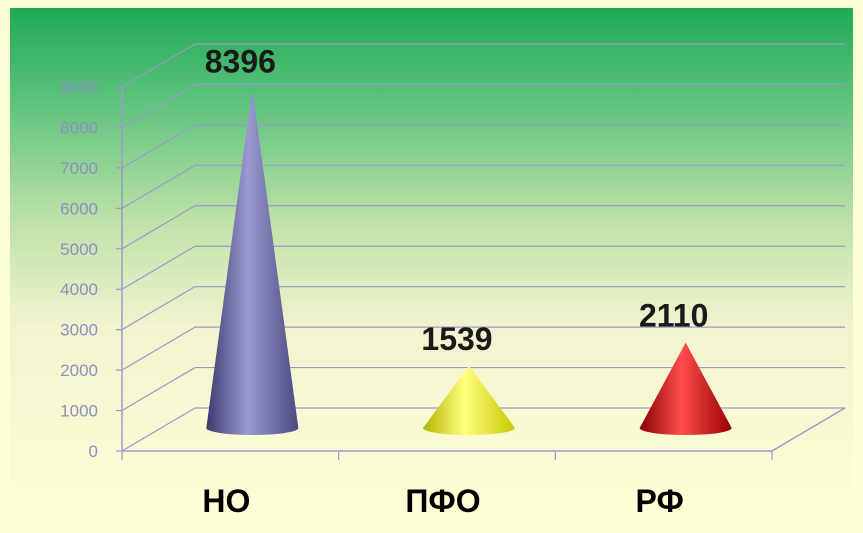  Describe the element at coordinates (79, 208) in the screenshot. I see `y-tick-label: 6000` at that location.